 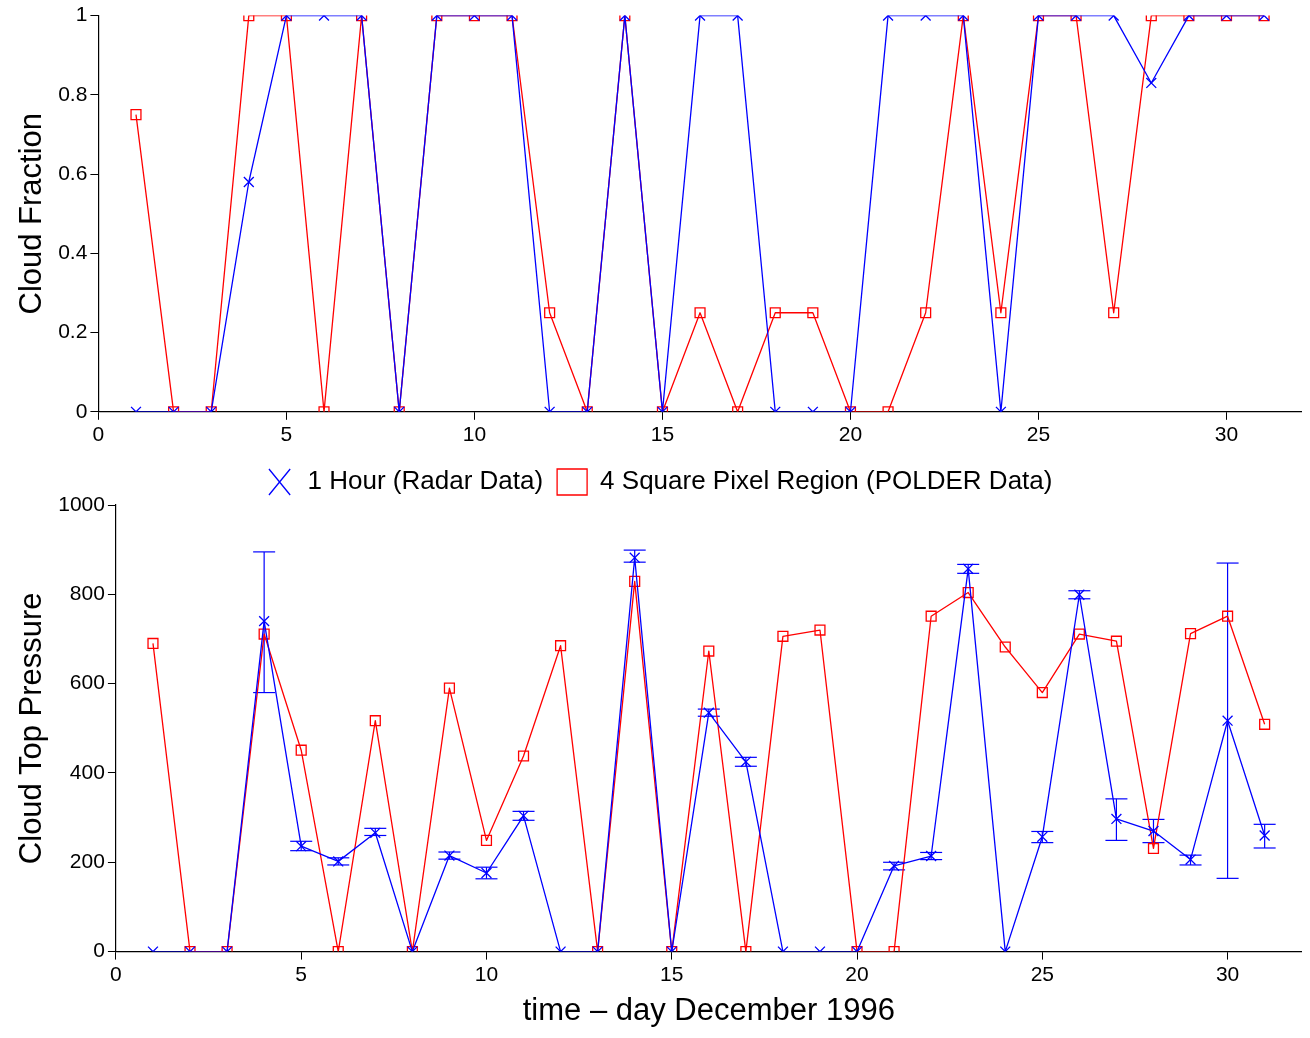 What do you see at coordinates (81, 14) in the screenshot?
I see `y-tick-label: 1` at bounding box center [81, 14].